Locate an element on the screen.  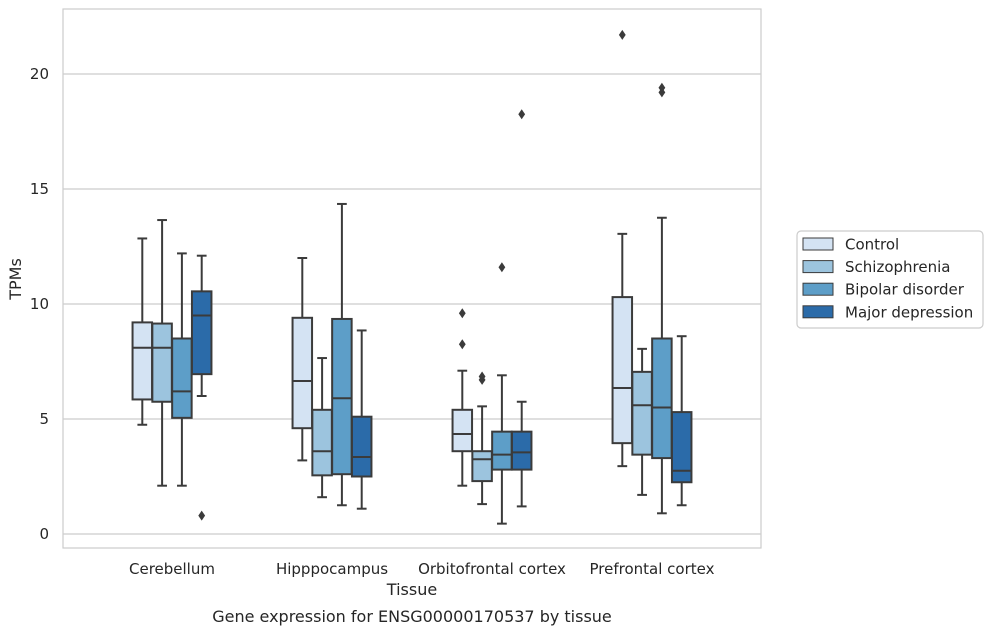
y-tick-label: 15 is located at coordinates (39, 189).